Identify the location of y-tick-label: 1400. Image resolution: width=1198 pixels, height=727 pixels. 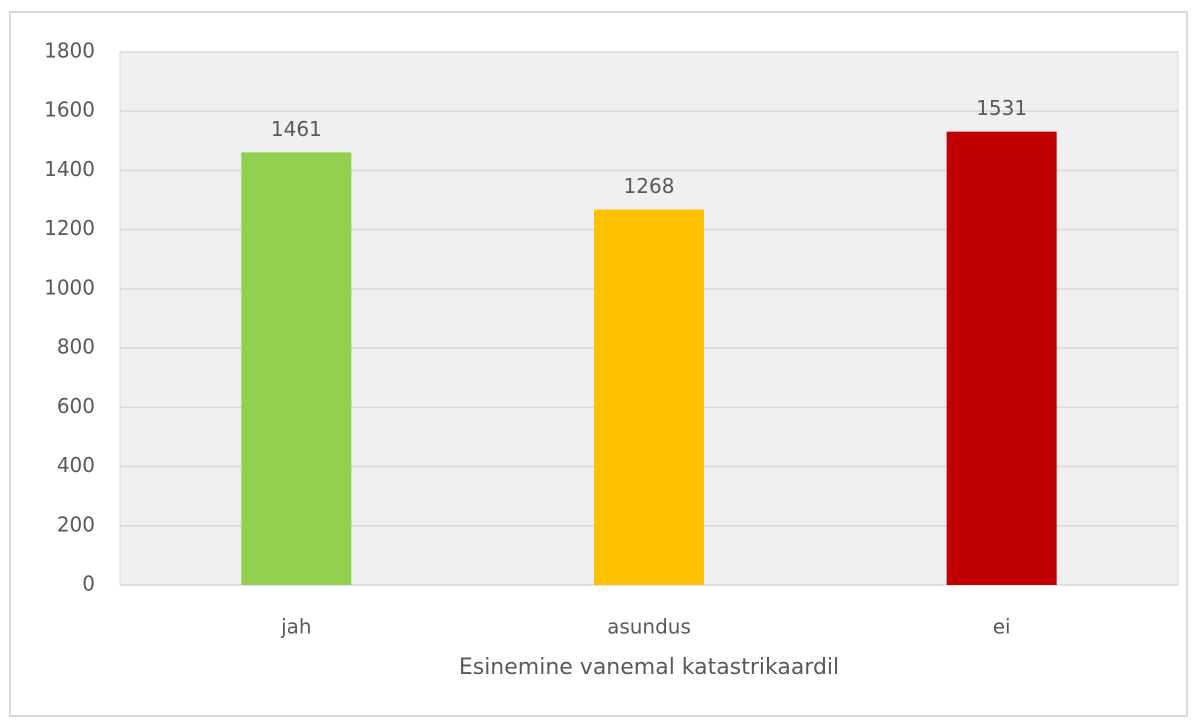
(69, 169).